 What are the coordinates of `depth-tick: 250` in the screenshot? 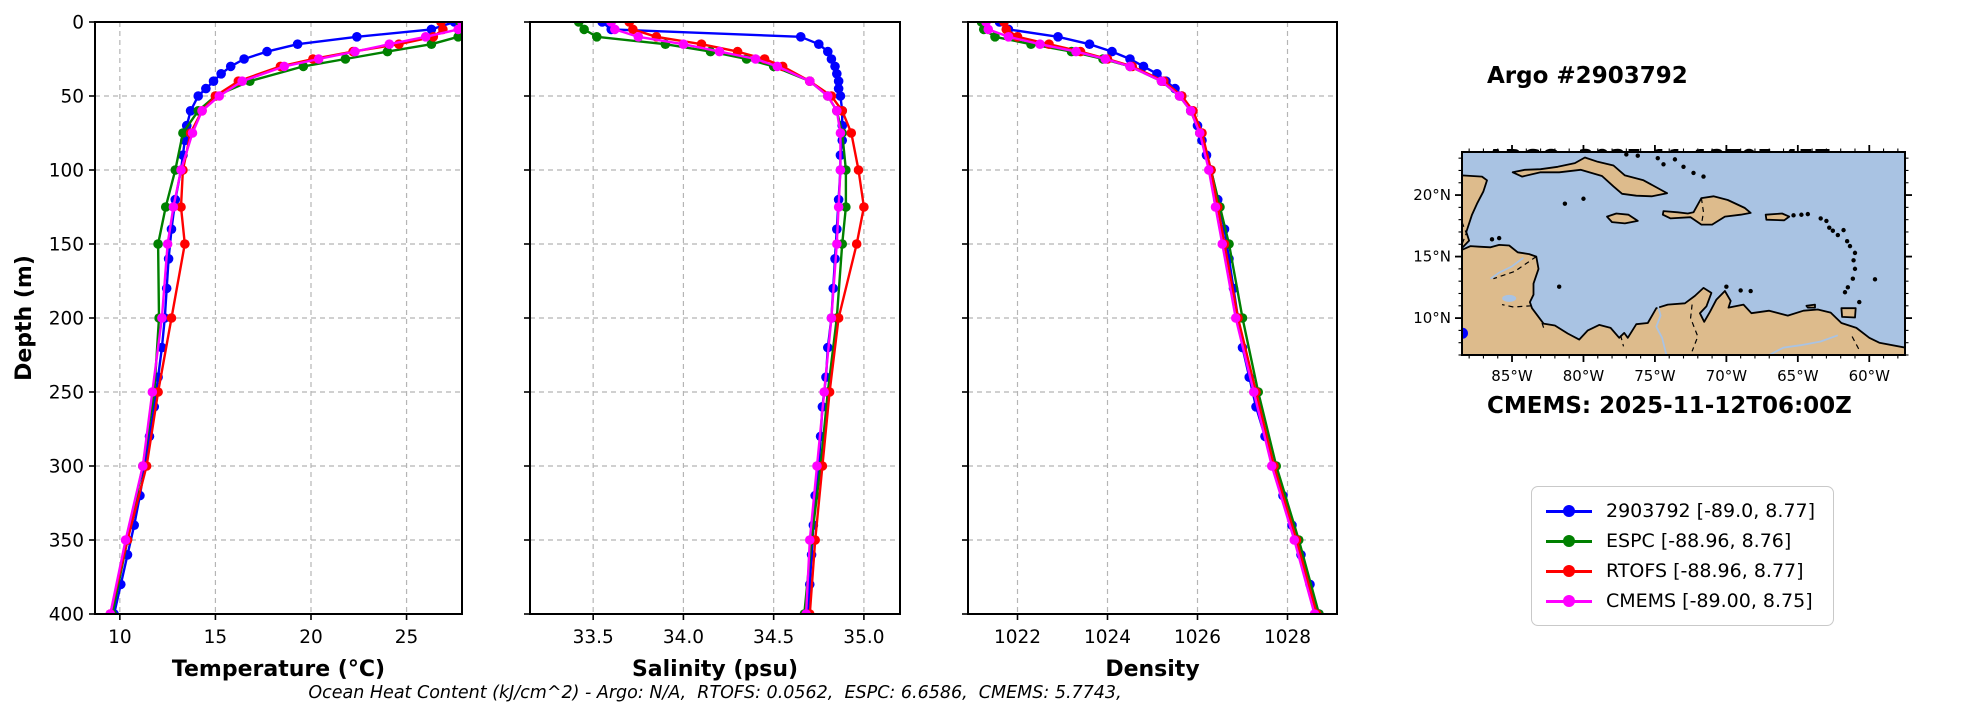 It's located at (66, 393).